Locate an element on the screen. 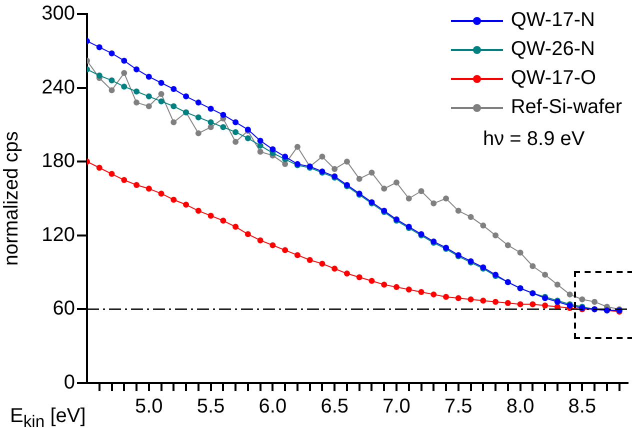 The image size is (632, 443). y-tick-label: 0 is located at coordinates (69, 383).